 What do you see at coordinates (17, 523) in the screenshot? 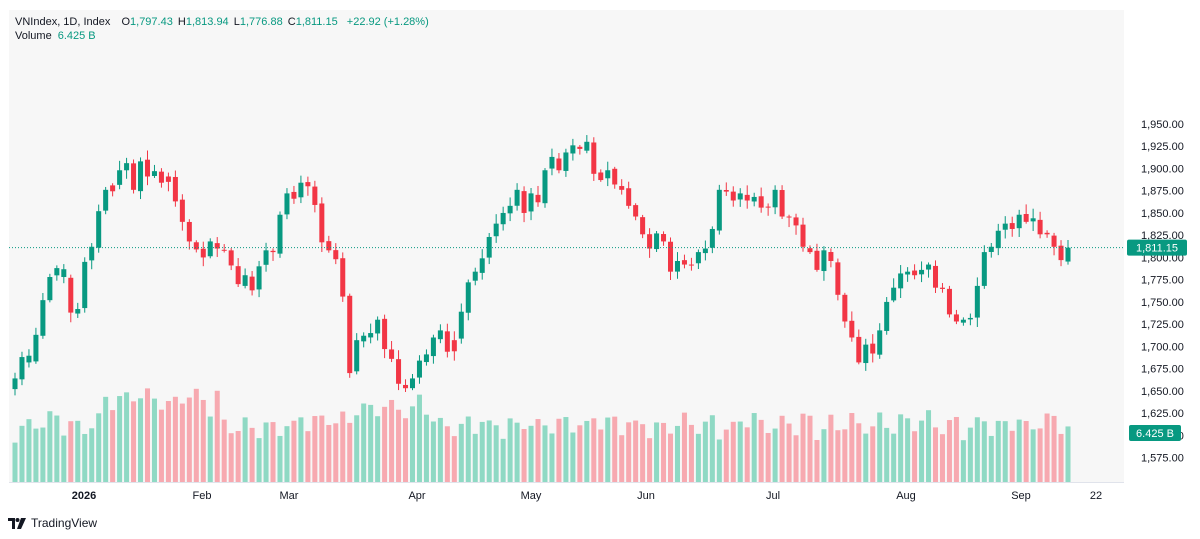
I see `tradingview-logo-icon` at bounding box center [17, 523].